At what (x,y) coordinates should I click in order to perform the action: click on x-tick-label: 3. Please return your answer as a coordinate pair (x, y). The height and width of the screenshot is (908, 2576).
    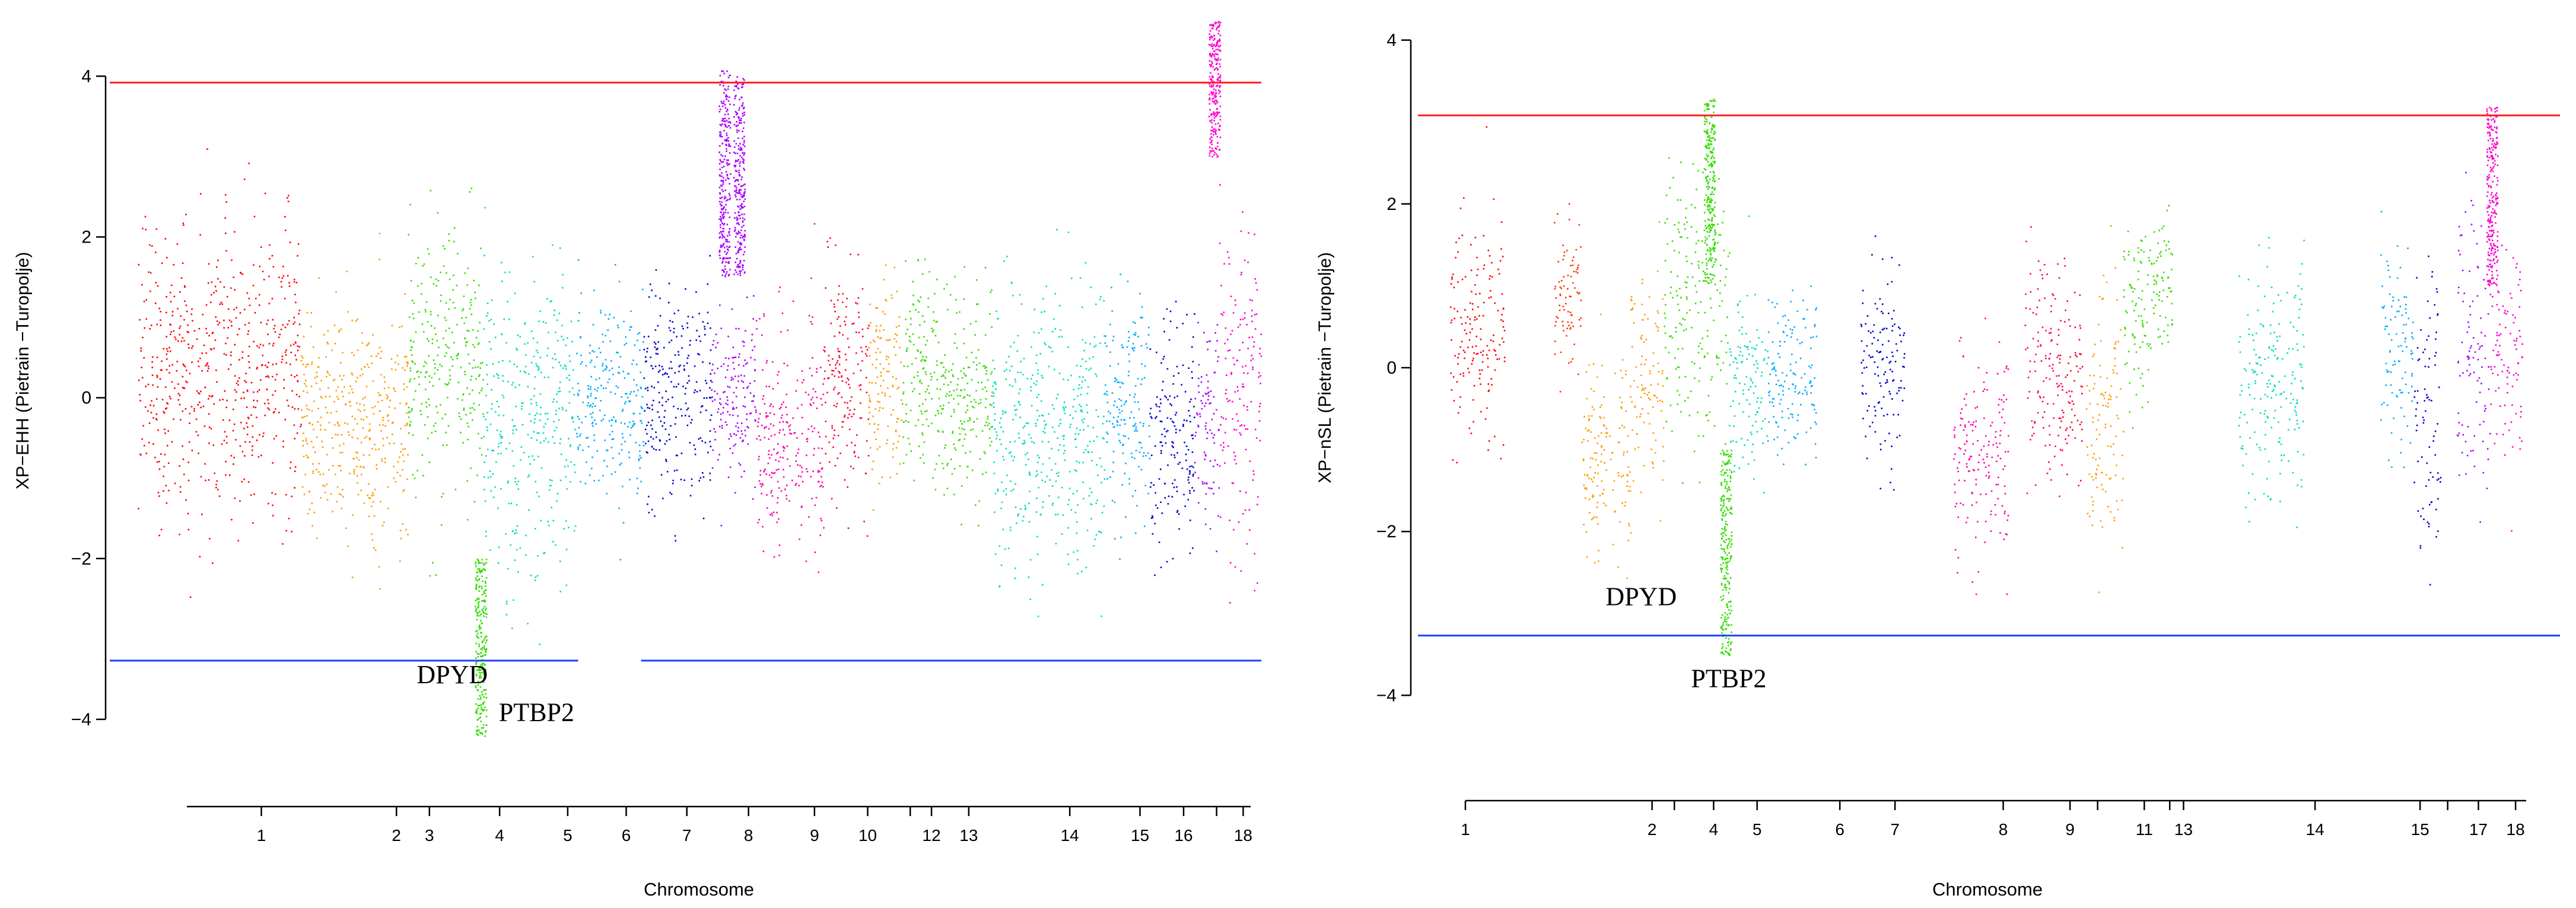
    Looking at the image, I should click on (429, 835).